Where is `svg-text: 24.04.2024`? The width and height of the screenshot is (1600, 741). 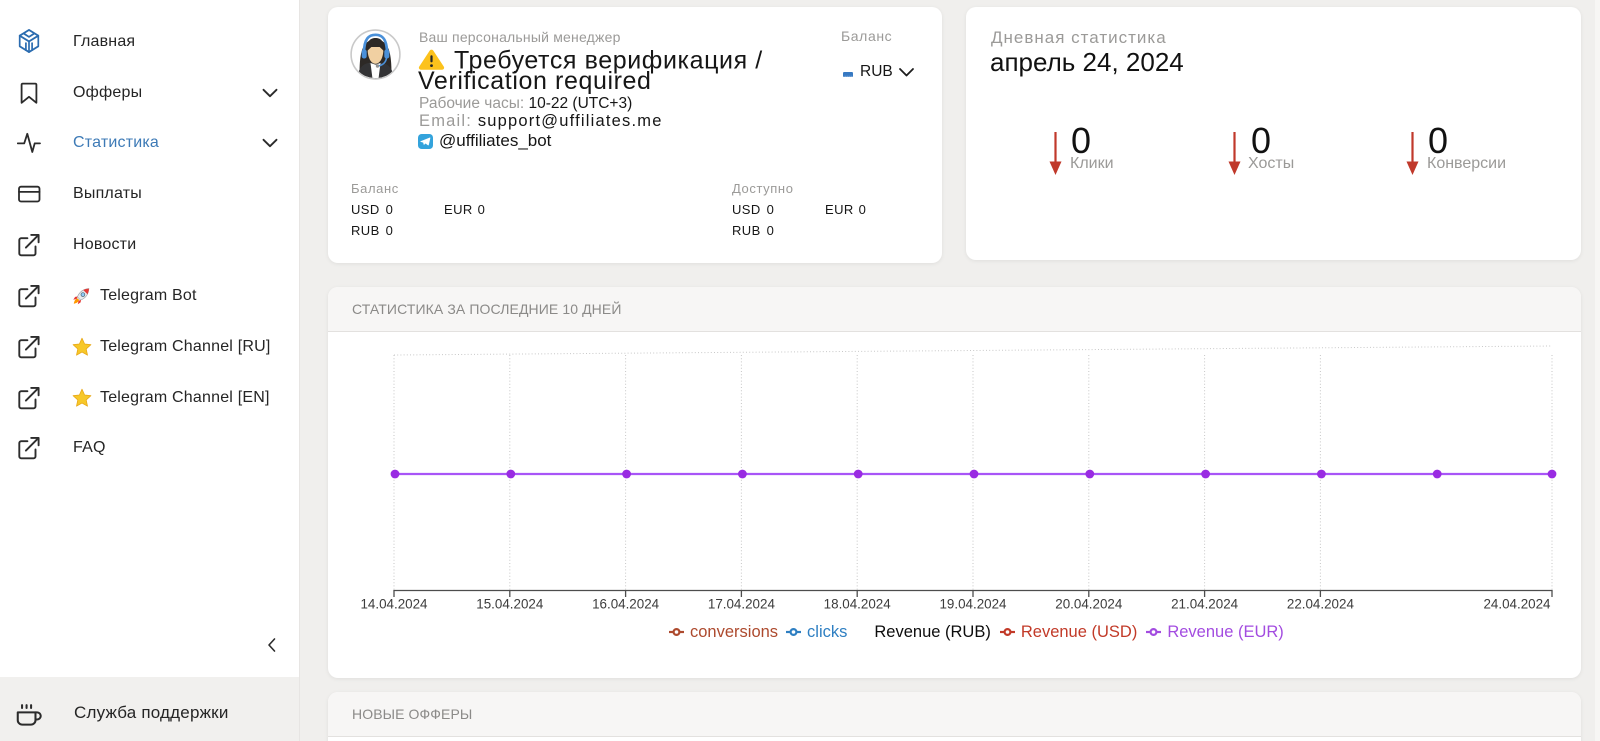
svg-text: 24.04.2024 is located at coordinates (1517, 604).